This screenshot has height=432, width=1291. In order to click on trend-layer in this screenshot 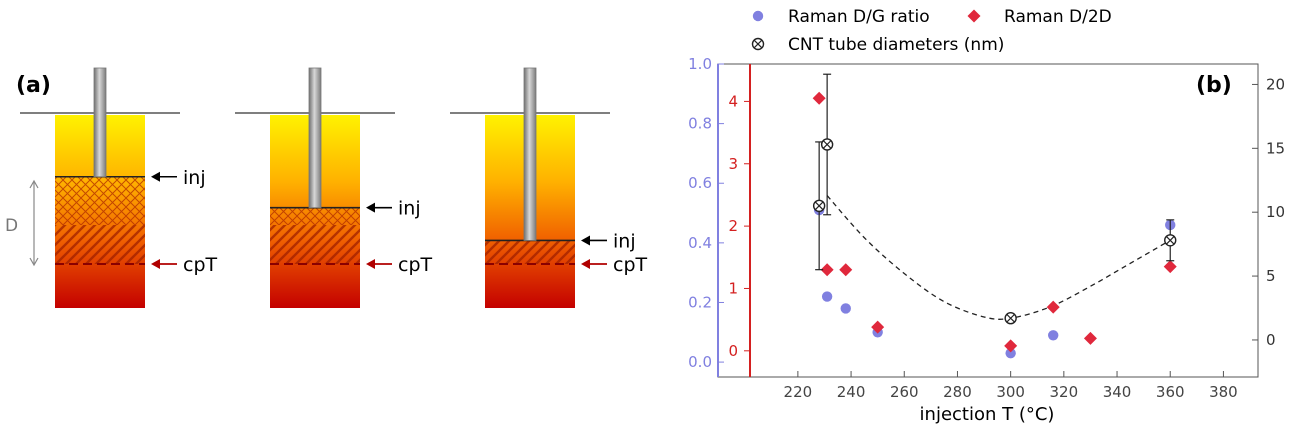, I will do `click(998, 257)`.